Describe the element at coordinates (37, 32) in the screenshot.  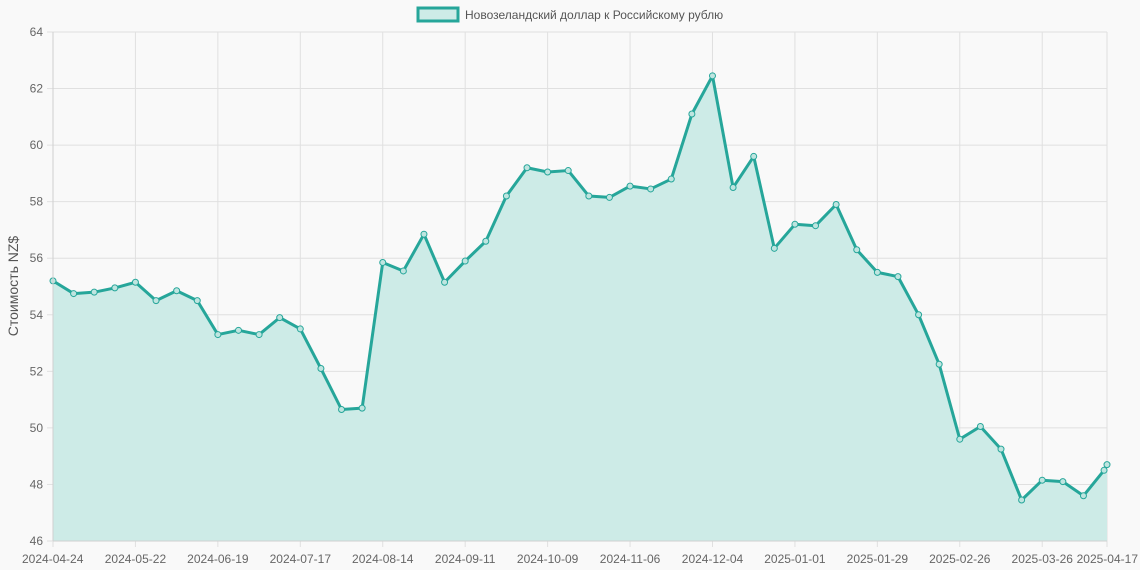
I see `y-tick-label: 64` at that location.